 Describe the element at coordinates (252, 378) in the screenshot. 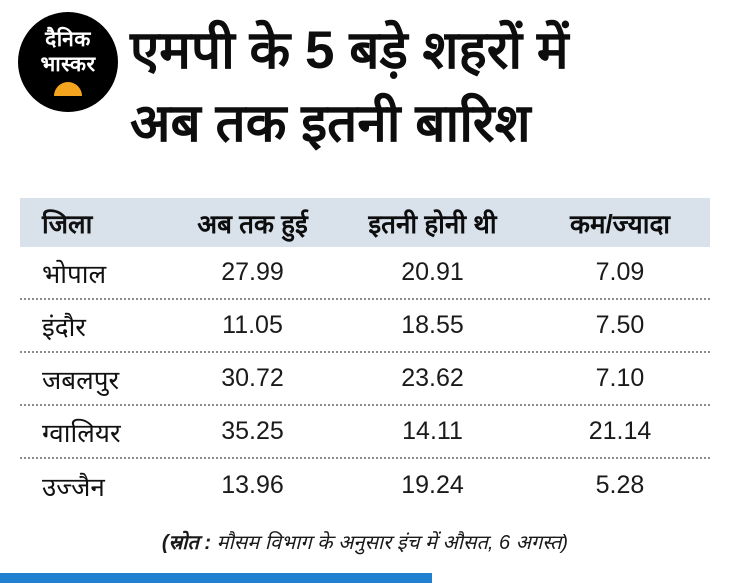

I see `cell-so-far: 30.72` at that location.